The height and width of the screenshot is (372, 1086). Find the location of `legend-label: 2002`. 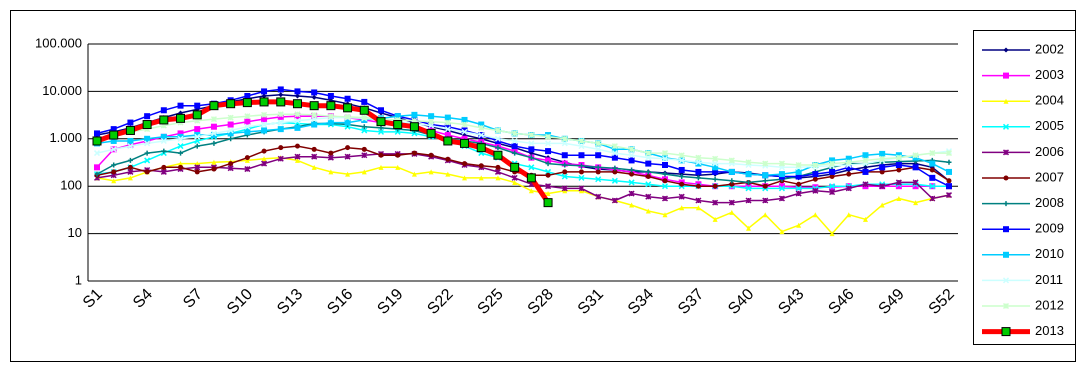

legend-label: 2002 is located at coordinates (1049, 48).